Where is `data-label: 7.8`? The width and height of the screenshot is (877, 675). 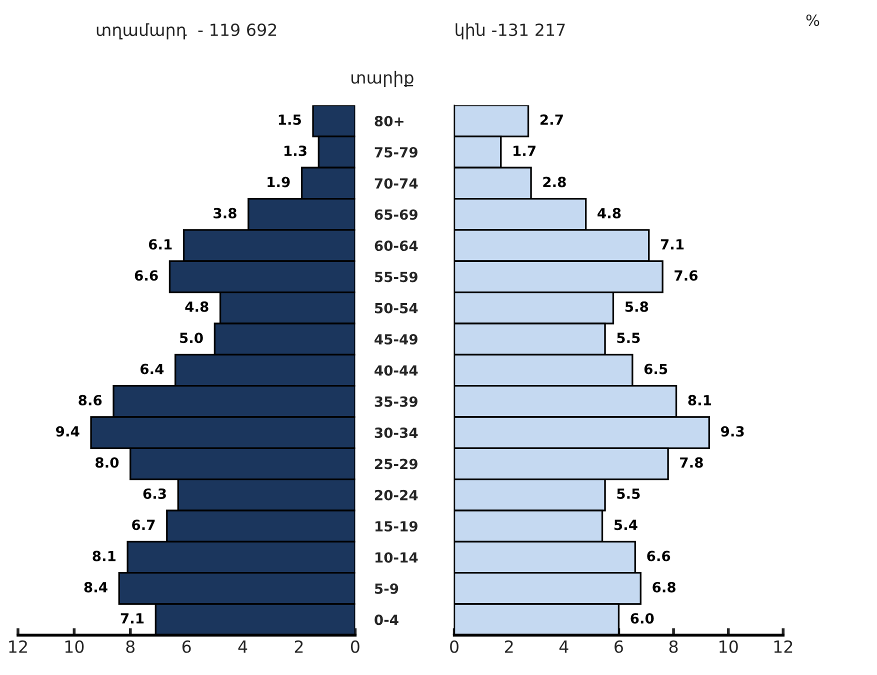
data-label: 7.8 is located at coordinates (691, 462).